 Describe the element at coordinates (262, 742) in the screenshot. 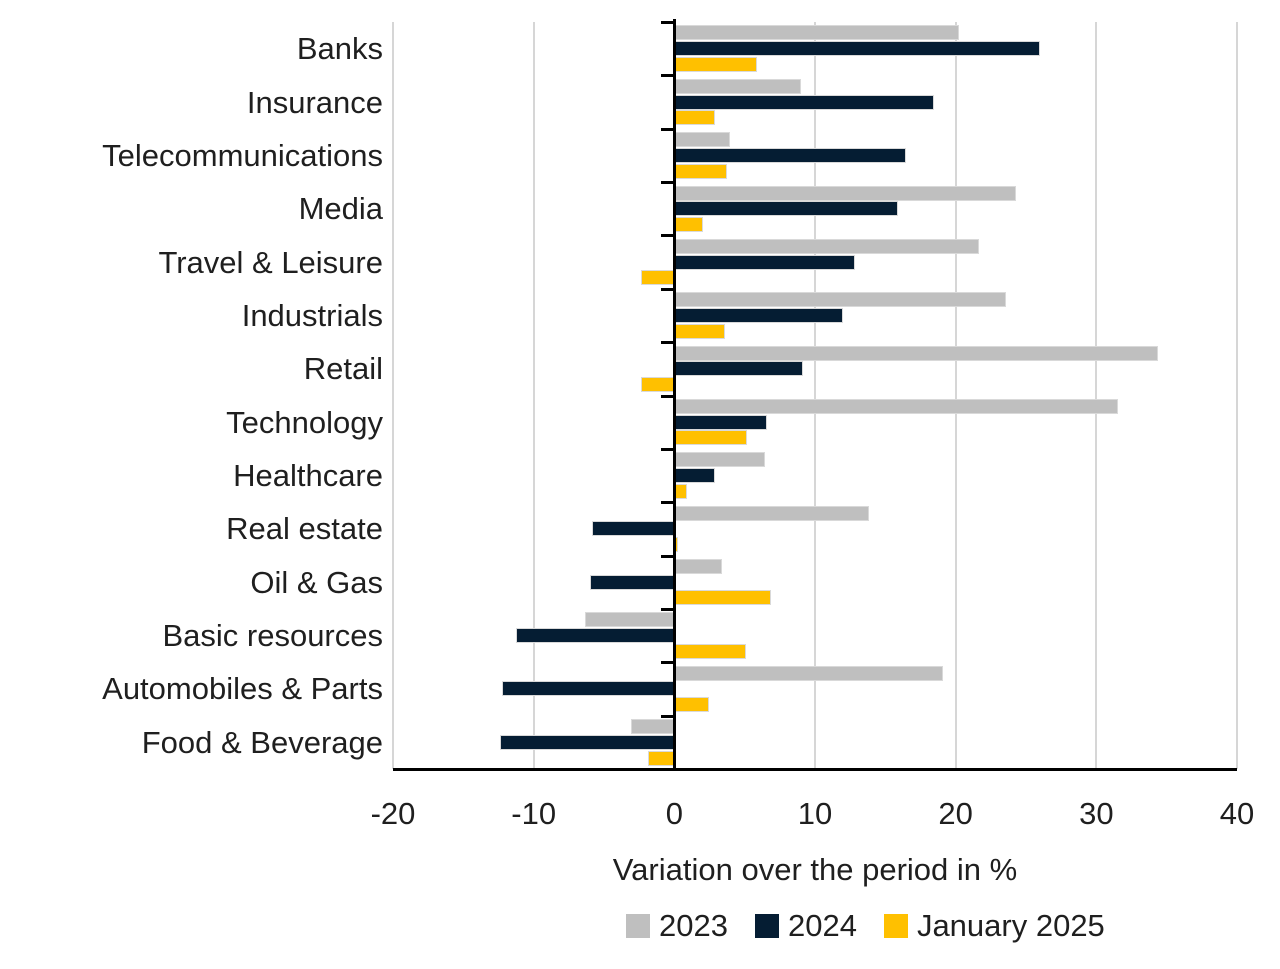

I see `category-label-food-beverage: Food & Beverage` at that location.